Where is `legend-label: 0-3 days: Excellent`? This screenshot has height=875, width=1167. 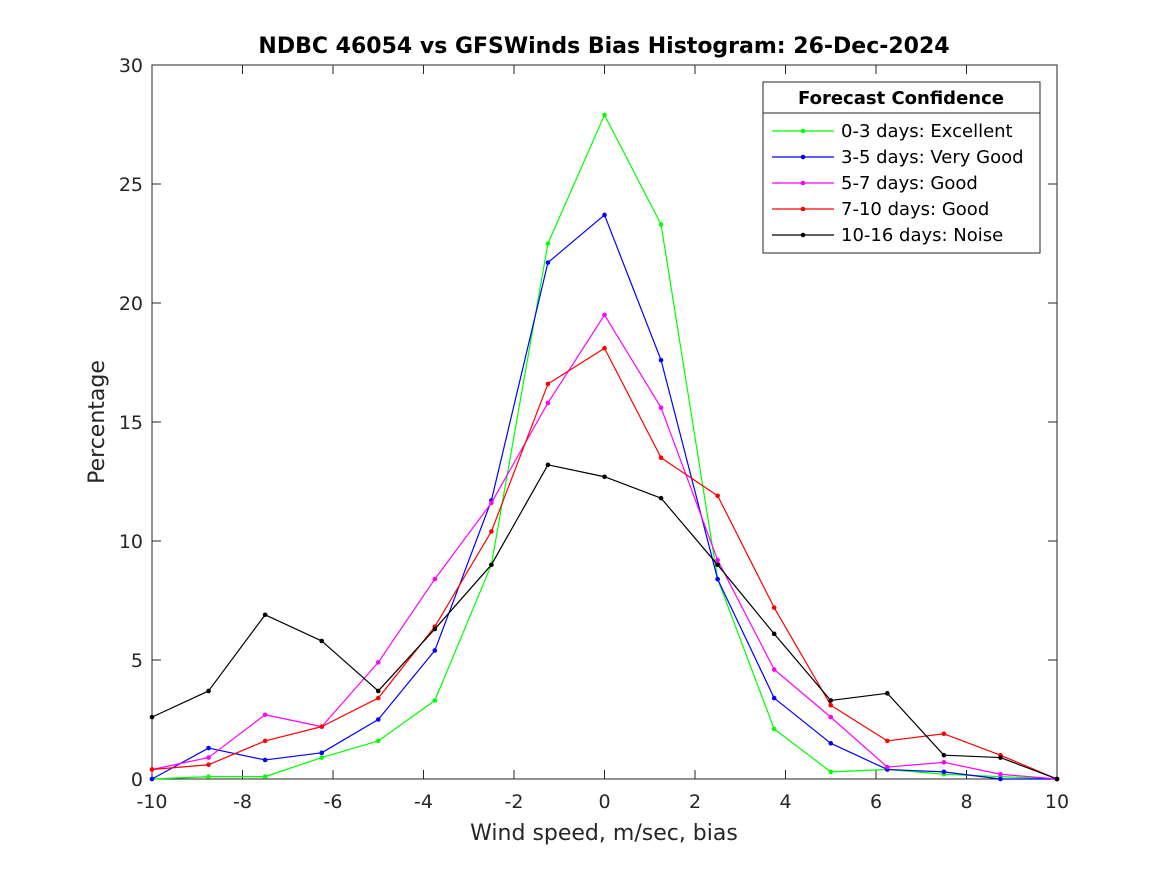 legend-label: 0-3 days: Excellent is located at coordinates (927, 131).